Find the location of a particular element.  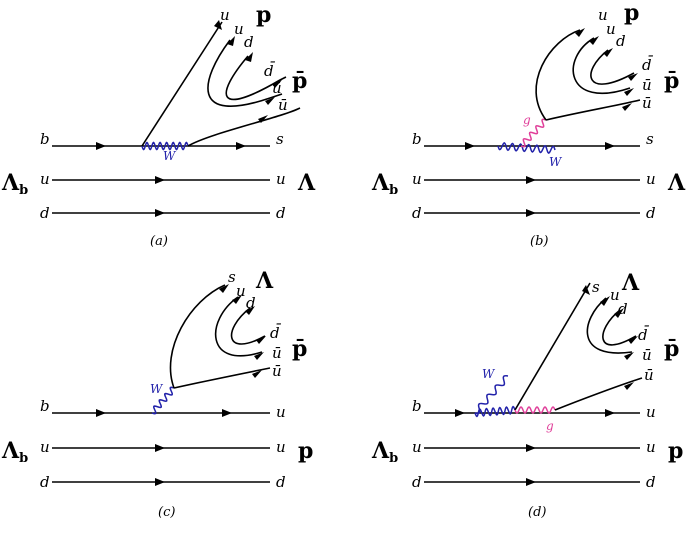

caption-b: (b) is located at coordinates (539, 241).